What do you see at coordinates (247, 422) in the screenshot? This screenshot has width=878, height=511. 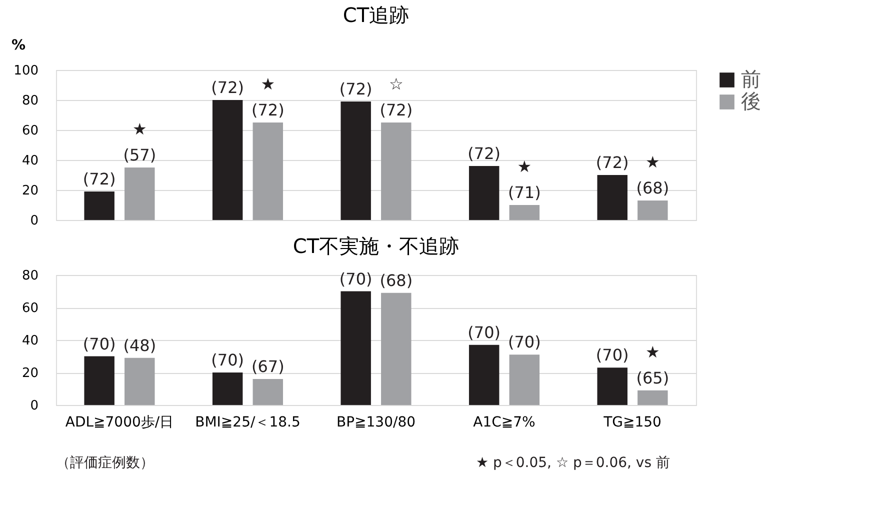 I see `x-tick-label: BMI≧25/＜18.5` at bounding box center [247, 422].